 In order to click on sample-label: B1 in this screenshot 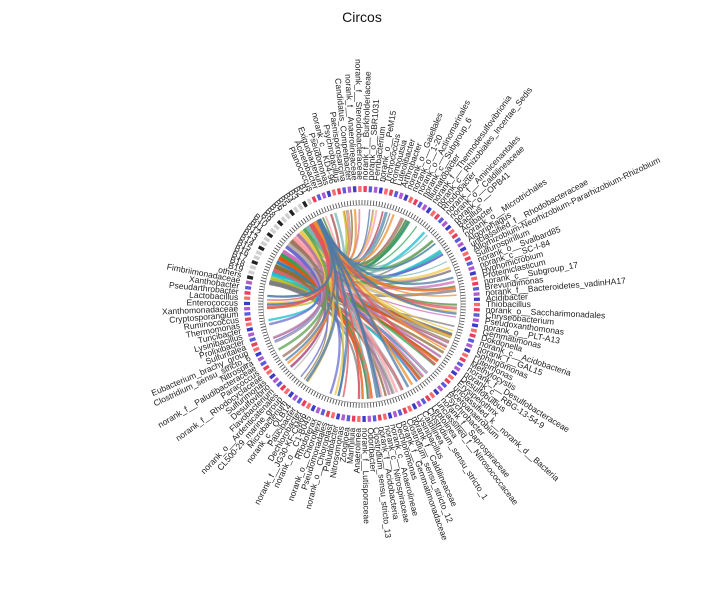, I will do `click(304, 189)`.